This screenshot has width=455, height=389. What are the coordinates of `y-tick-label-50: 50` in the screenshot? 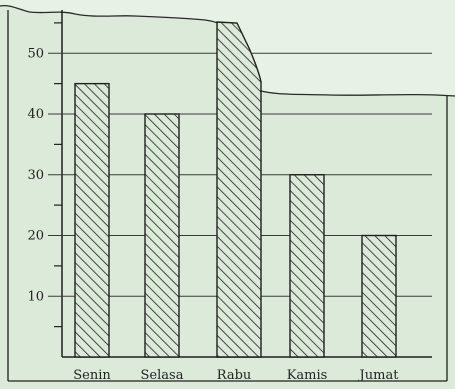 It's located at (35, 53).